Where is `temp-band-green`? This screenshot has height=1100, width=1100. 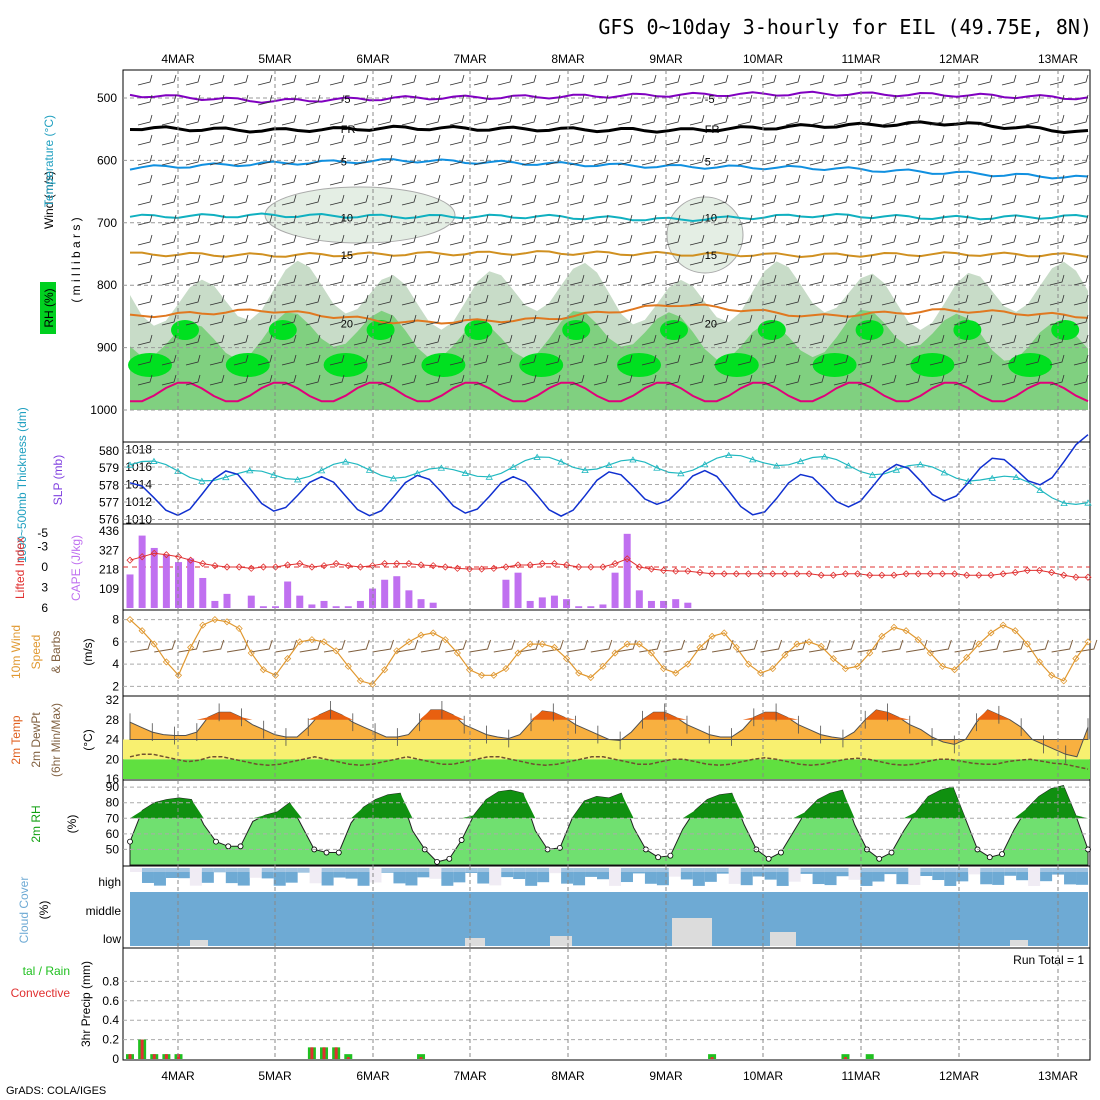 temp-band-green is located at coordinates (606, 769).